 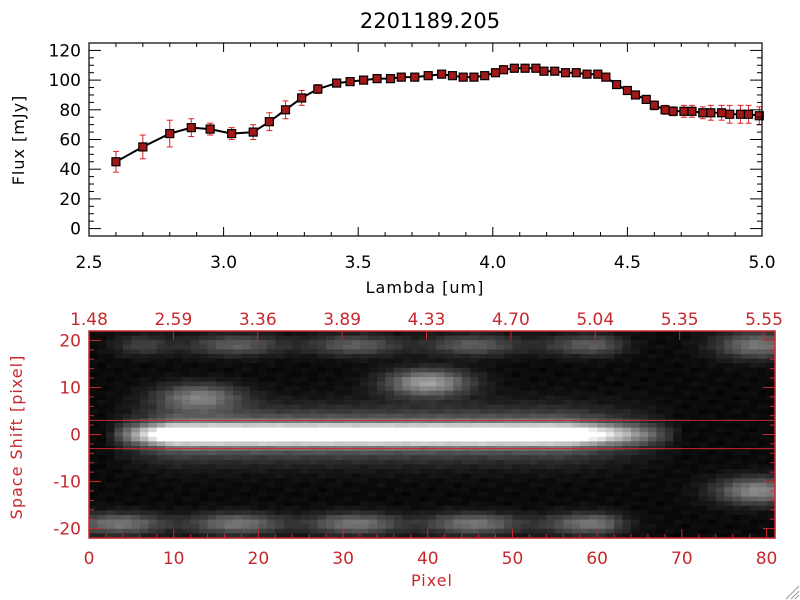 I want to click on resize-grip-icon, so click(x=792, y=592).